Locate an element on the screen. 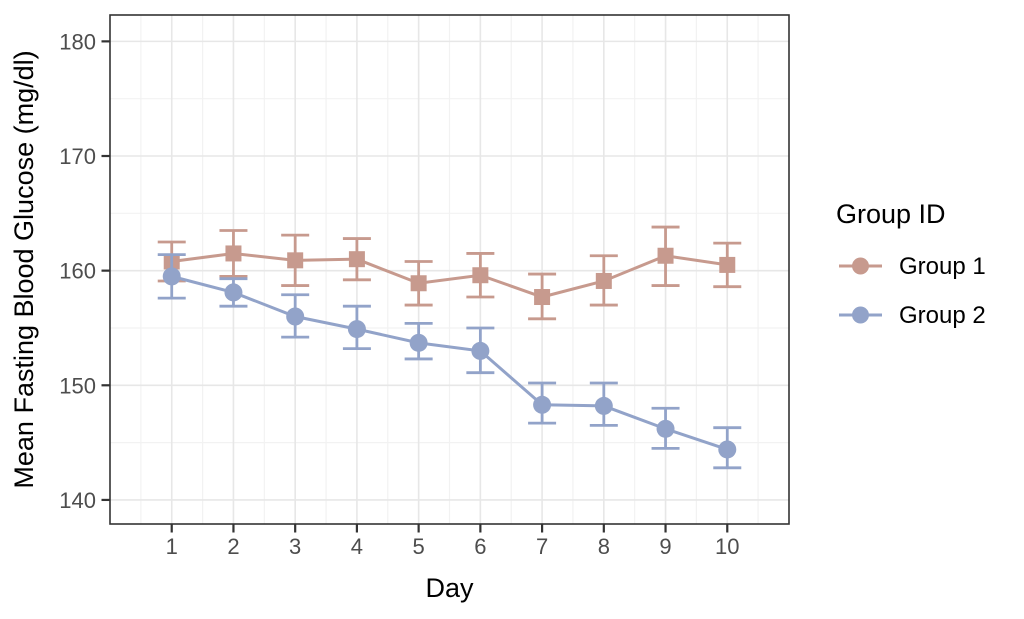 The height and width of the screenshot is (619, 1024). x-tick-label: 5 is located at coordinates (419, 546).